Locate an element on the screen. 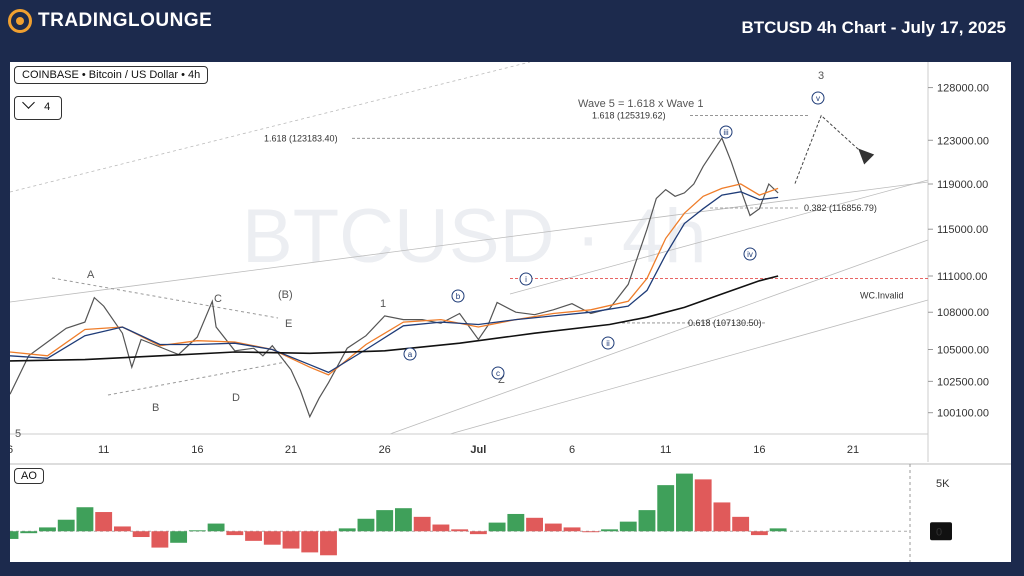 The height and width of the screenshot is (576, 1024). wave-circle-c is located at coordinates (498, 373).